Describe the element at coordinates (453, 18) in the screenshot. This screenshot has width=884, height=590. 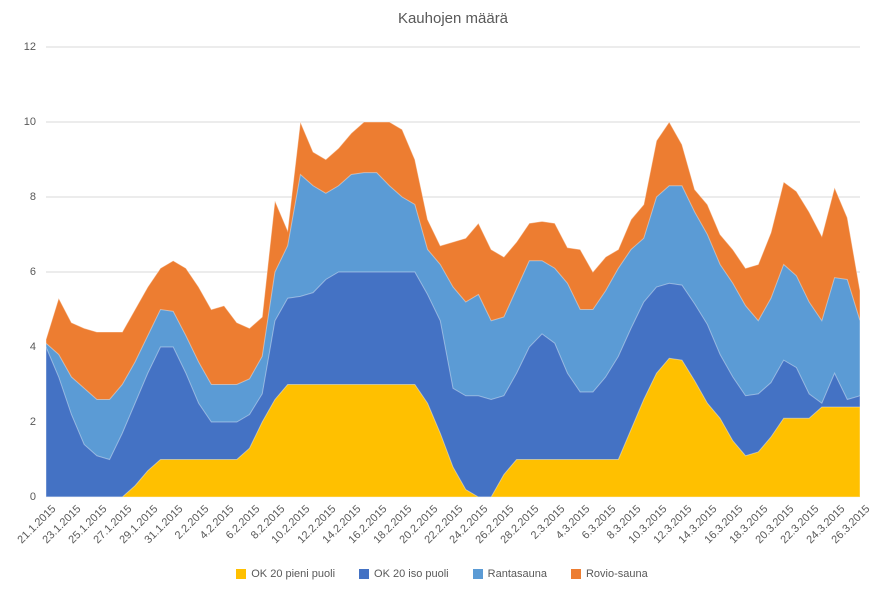
I see `chart-title: Kauhojen määrä` at that location.